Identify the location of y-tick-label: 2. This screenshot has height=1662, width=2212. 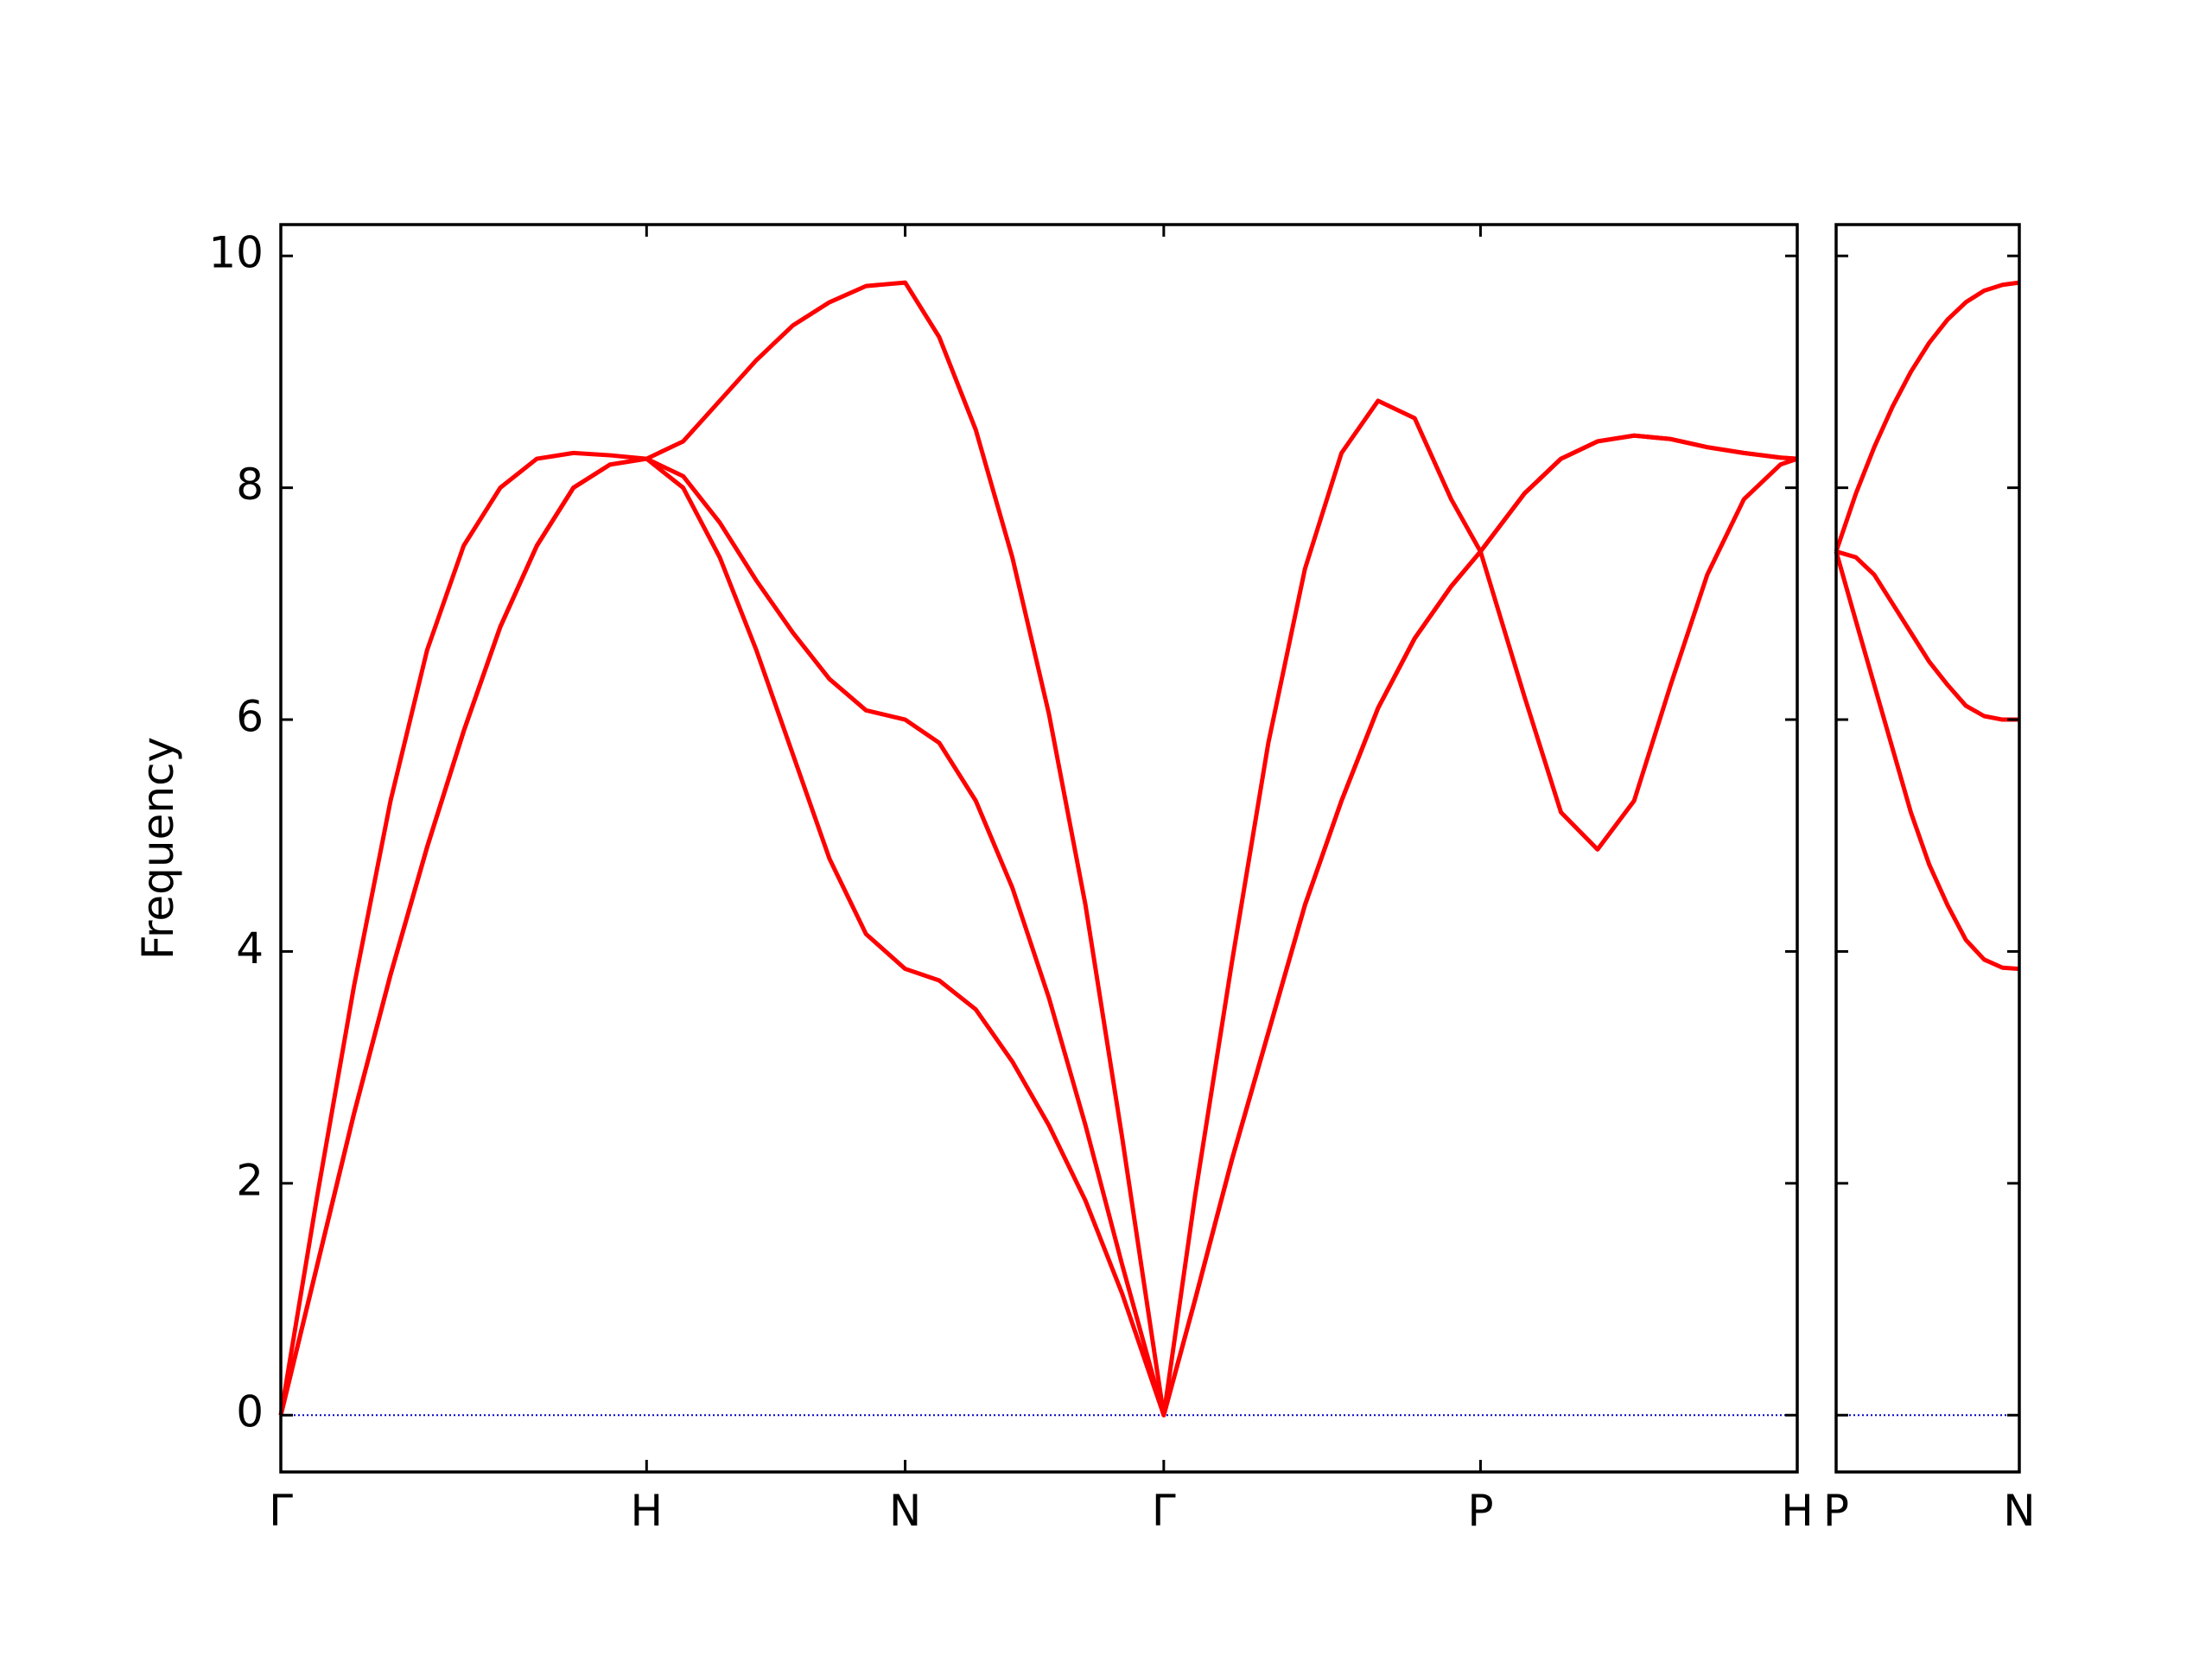
(250, 1180).